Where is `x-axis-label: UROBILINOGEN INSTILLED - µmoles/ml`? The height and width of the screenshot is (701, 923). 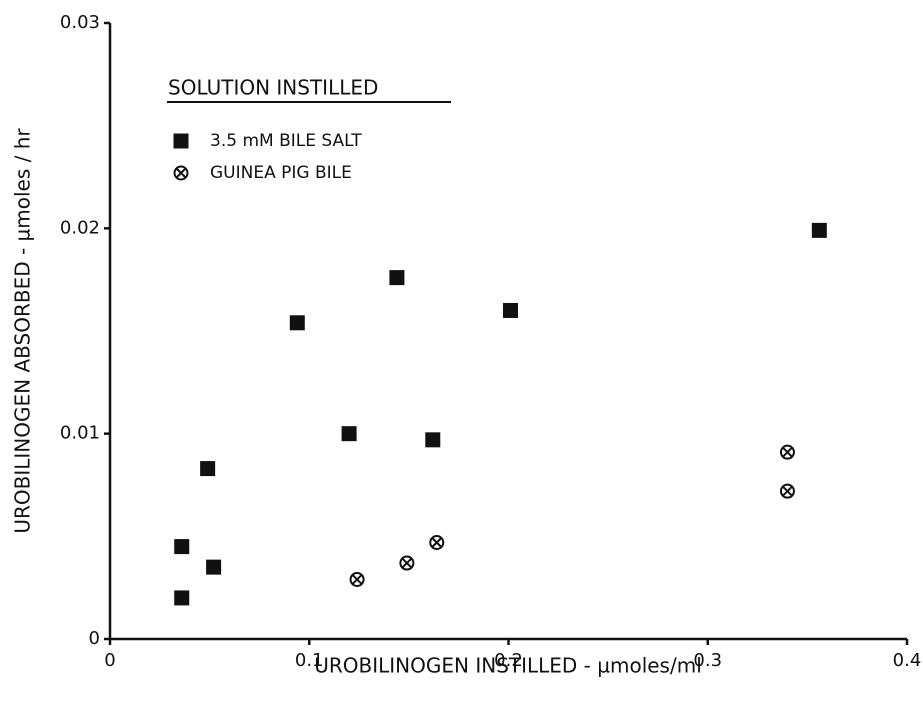 x-axis-label: UROBILINOGEN INSTILLED - µmoles/ml is located at coordinates (508, 666).